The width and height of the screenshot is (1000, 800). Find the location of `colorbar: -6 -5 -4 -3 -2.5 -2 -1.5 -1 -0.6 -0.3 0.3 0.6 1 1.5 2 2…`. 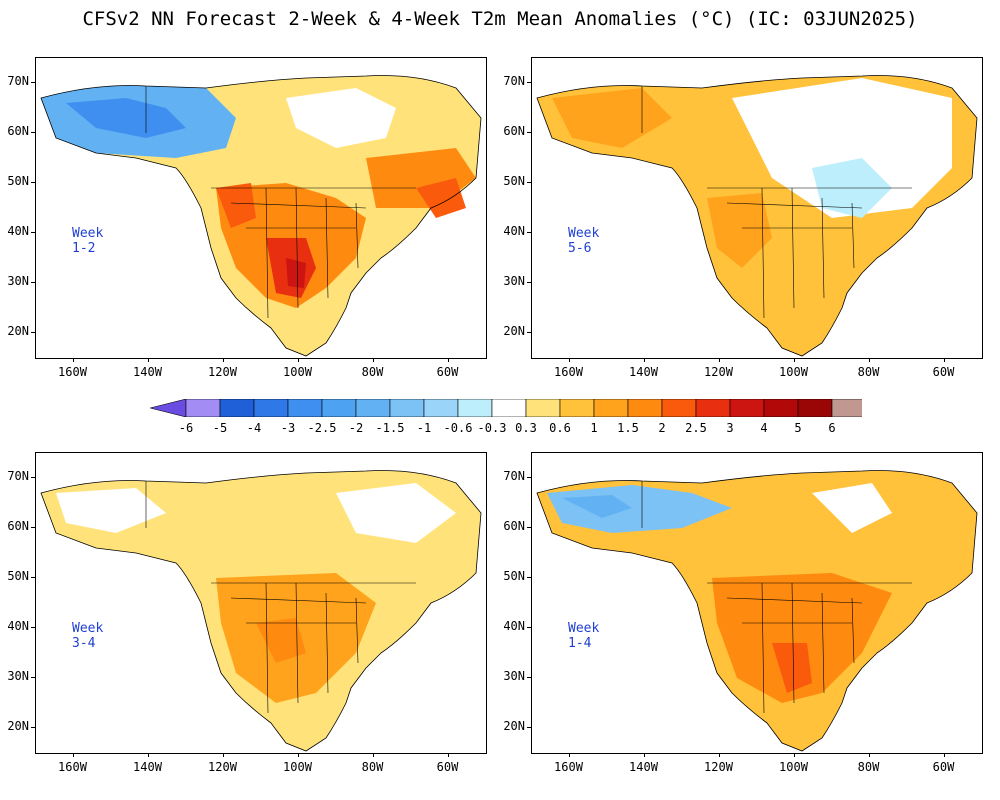

colorbar: -6 -5 -4 -3 -2.5 -2 -1.5 -1 -0.6 -0.3 0.3 0.6 1 1.5 2 2… is located at coordinates (506, 419).